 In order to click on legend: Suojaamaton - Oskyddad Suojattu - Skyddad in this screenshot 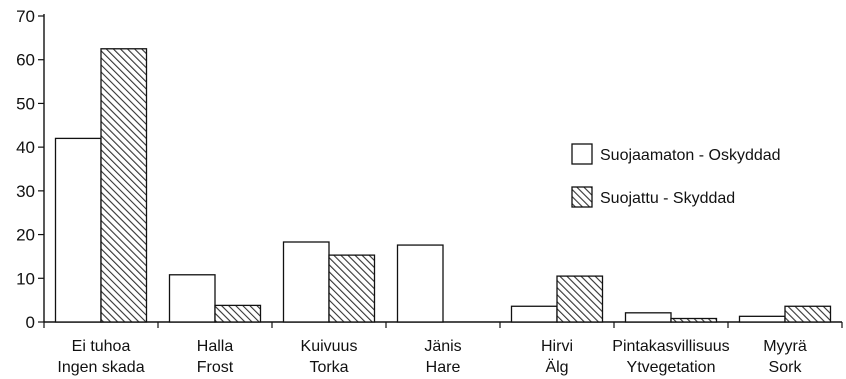, I will do `click(676, 175)`.